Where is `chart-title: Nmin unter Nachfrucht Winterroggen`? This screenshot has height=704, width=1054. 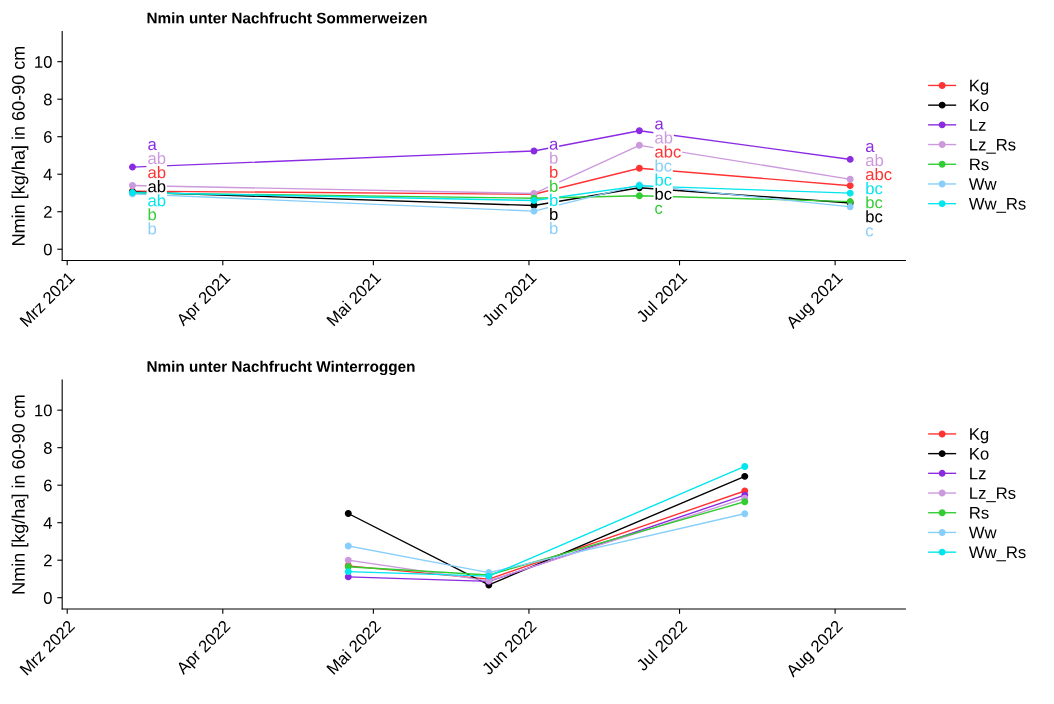
chart-title: Nmin unter Nachfrucht Winterroggen is located at coordinates (281, 368).